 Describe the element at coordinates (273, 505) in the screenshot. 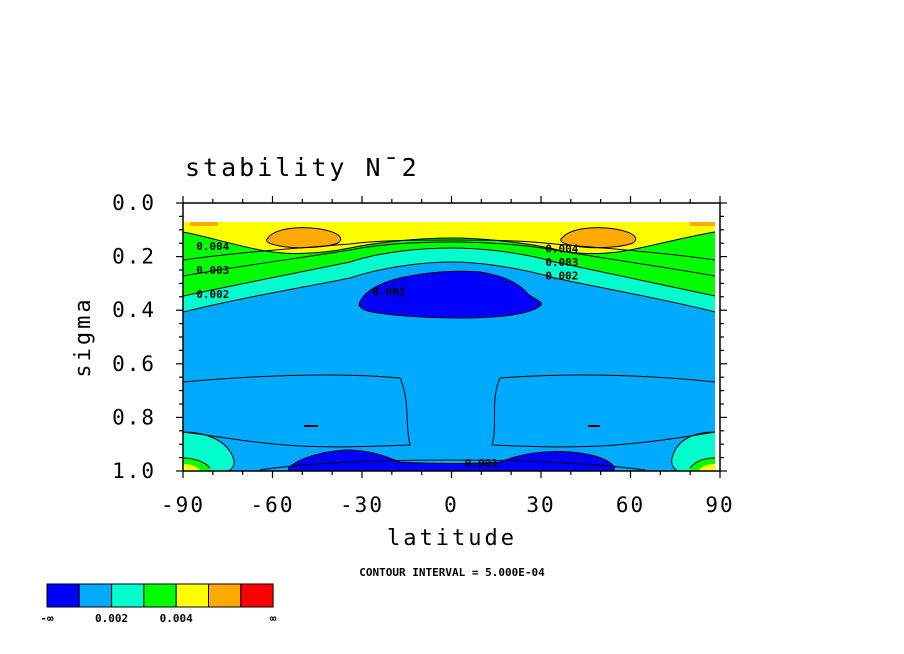

I see `x-tick-label: -60` at that location.